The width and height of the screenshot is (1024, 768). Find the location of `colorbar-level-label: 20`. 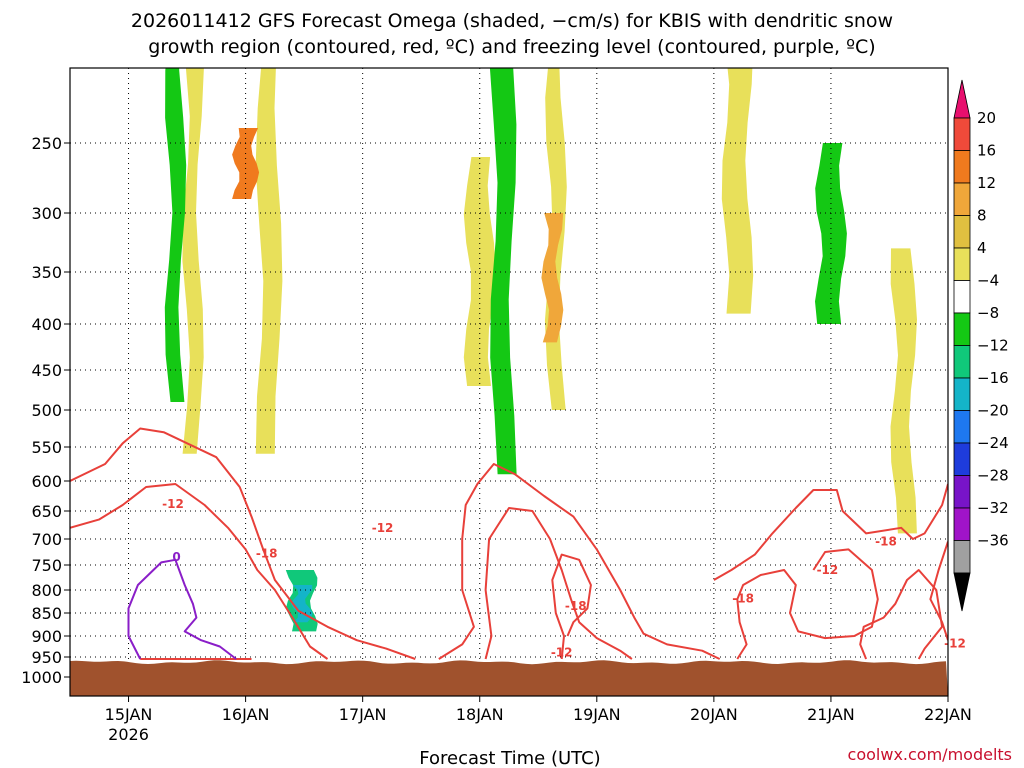

colorbar-level-label: 20 is located at coordinates (986, 118).